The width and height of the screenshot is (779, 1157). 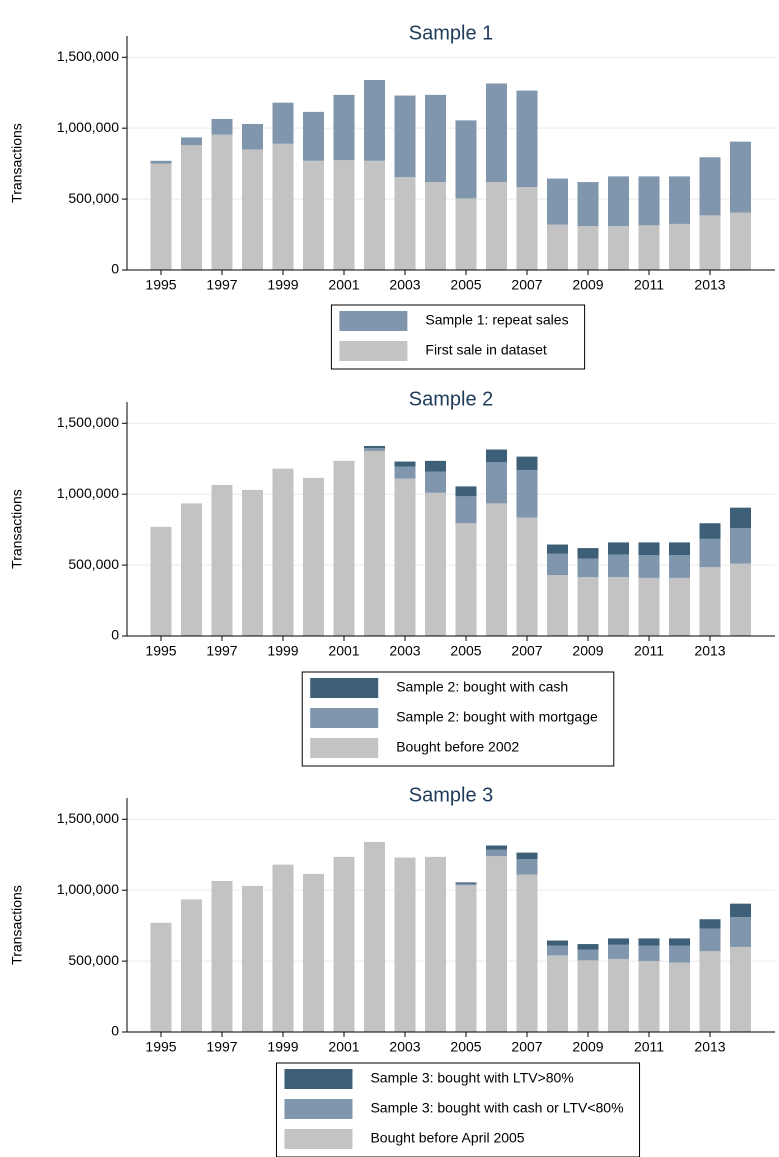 What do you see at coordinates (496, 1108) in the screenshot?
I see `legend-label: Sample 3: bought with cash or LTV<80%` at bounding box center [496, 1108].